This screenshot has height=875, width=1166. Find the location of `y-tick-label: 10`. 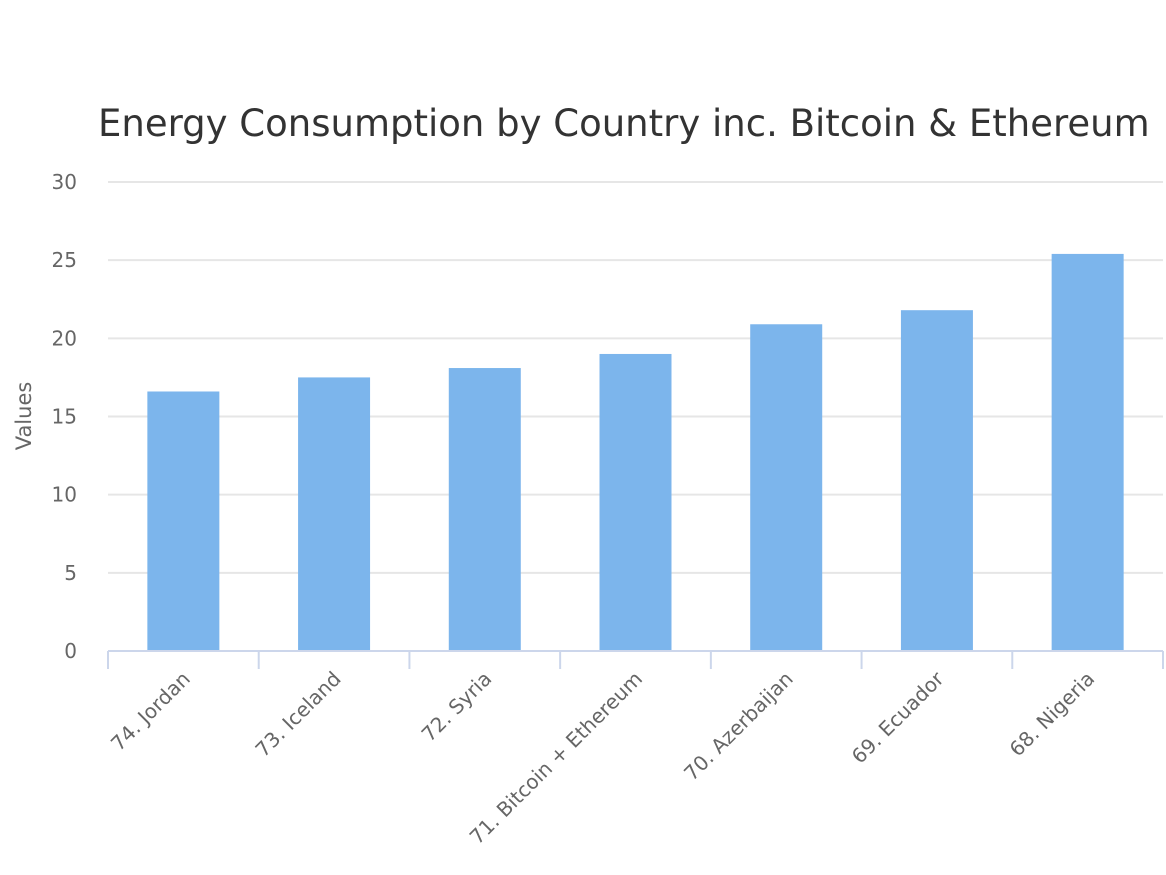

y-tick-label: 10 is located at coordinates (64, 495).